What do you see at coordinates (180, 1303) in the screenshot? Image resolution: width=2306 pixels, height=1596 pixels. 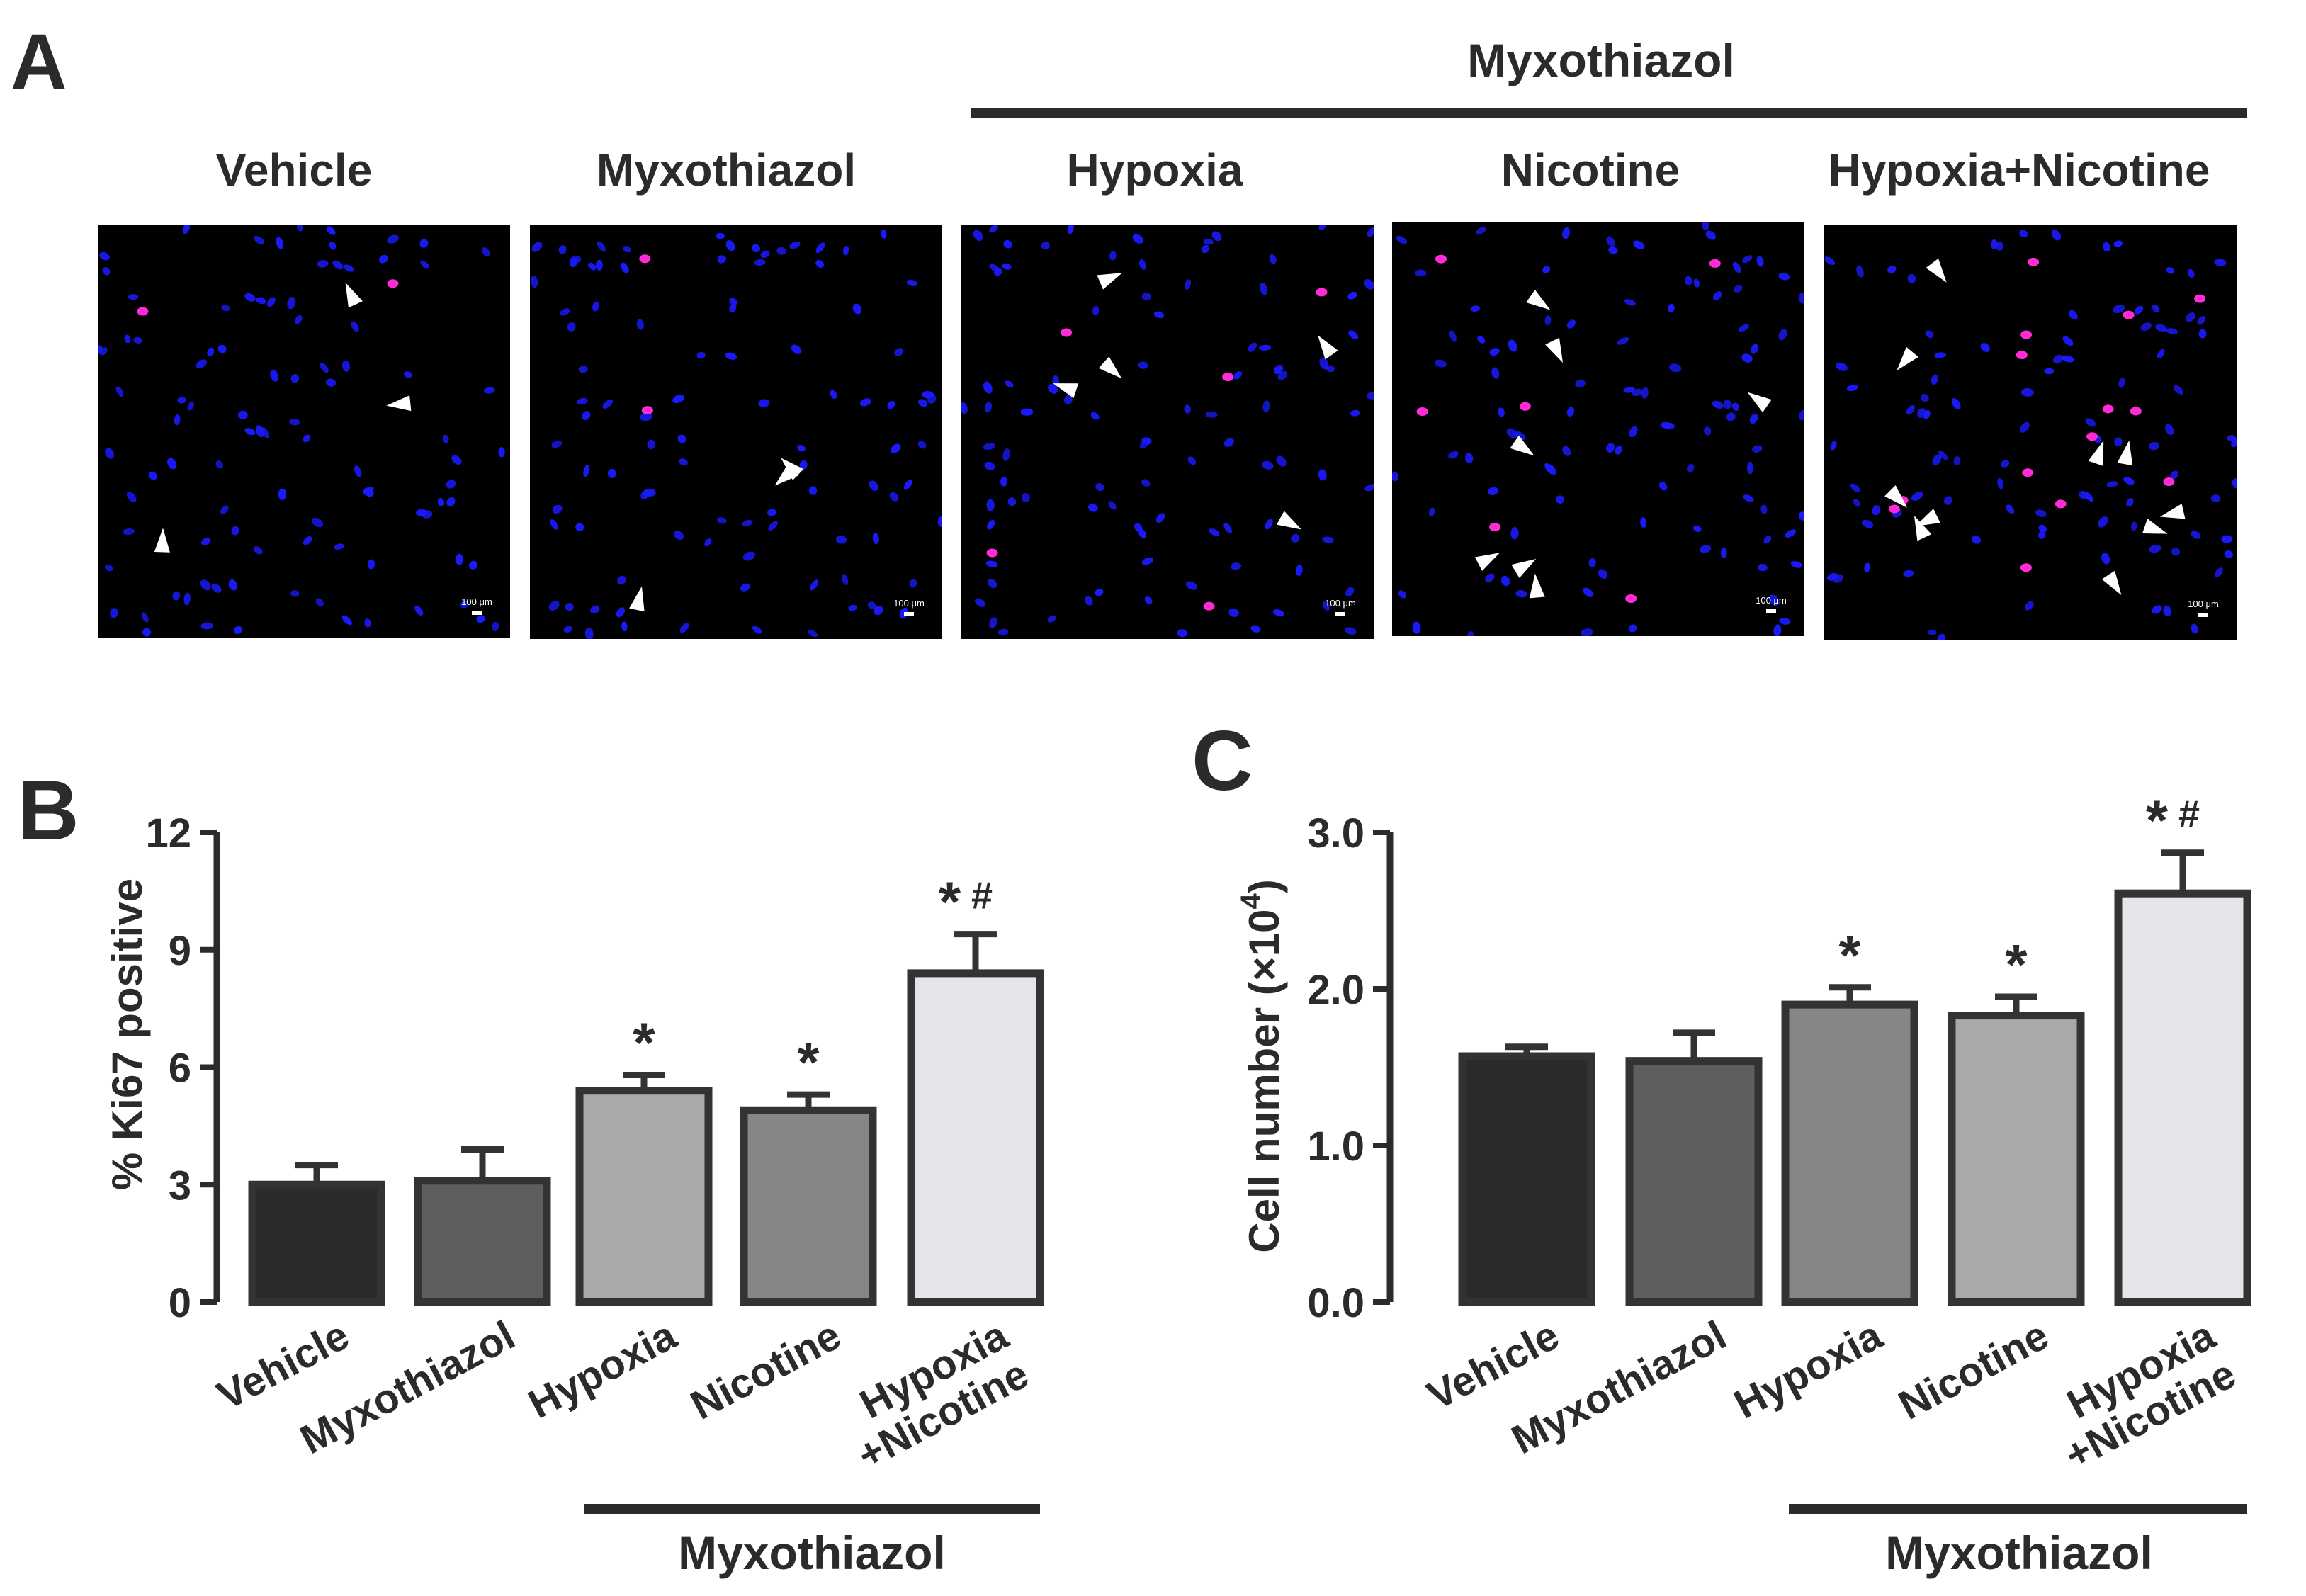 I see `y-tick-label: 0` at bounding box center [180, 1303].